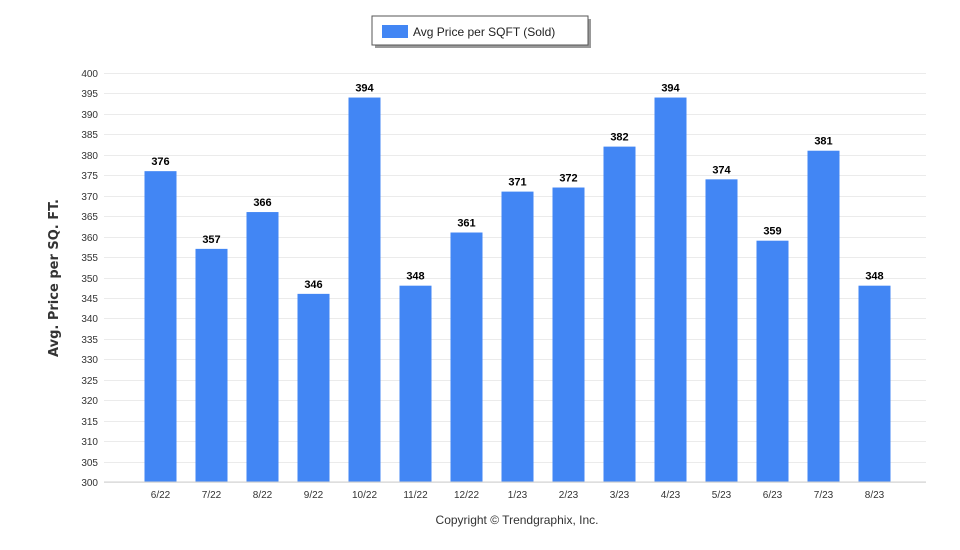 This screenshot has width=960, height=550. Describe the element at coordinates (823, 142) in the screenshot. I see `data-label: 381` at that location.